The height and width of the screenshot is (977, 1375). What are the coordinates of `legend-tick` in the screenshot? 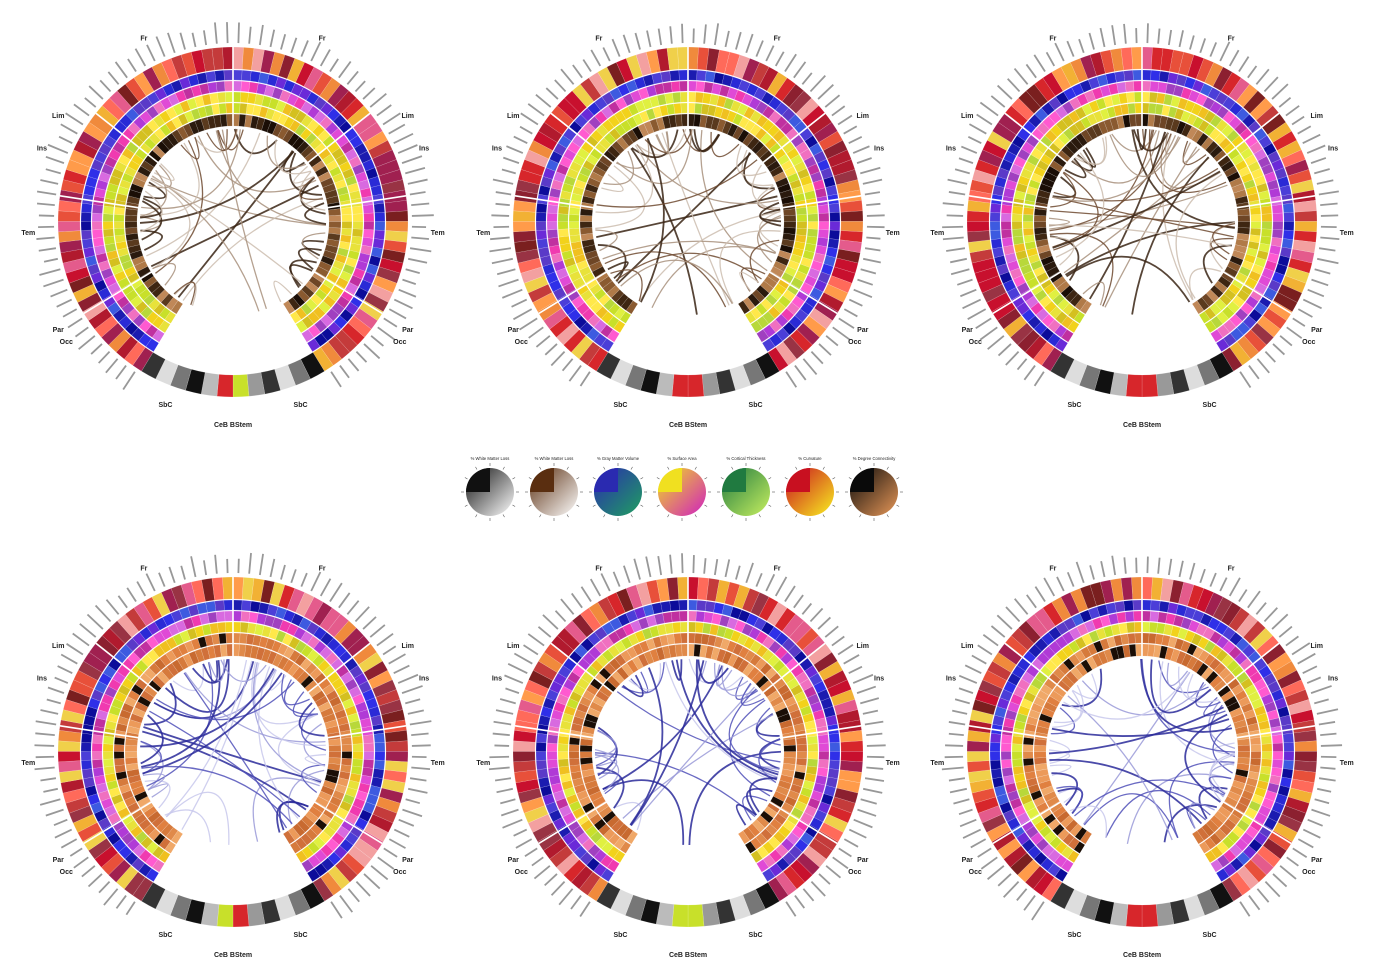 It's located at (567, 516).